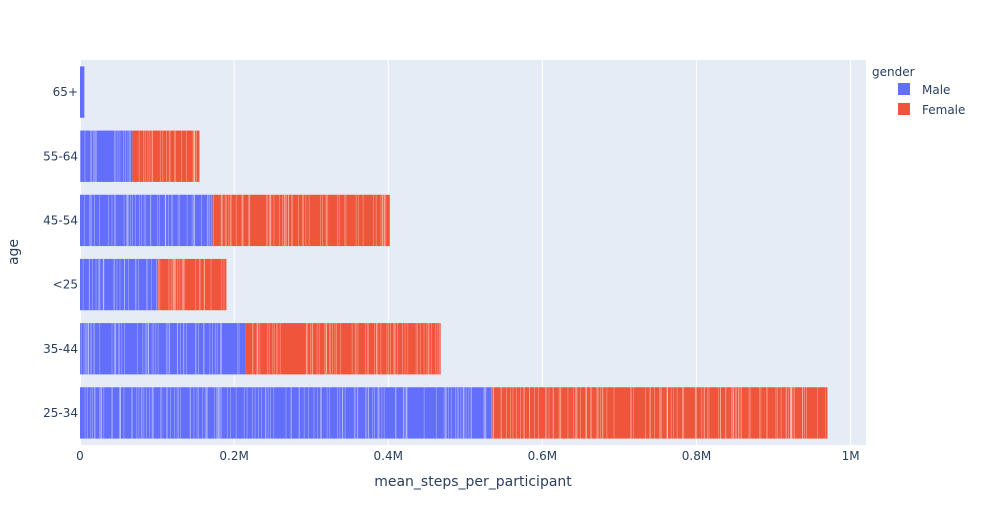 The height and width of the screenshot is (525, 985). Describe the element at coordinates (893, 72) in the screenshot. I see `legend-title: gender` at that location.